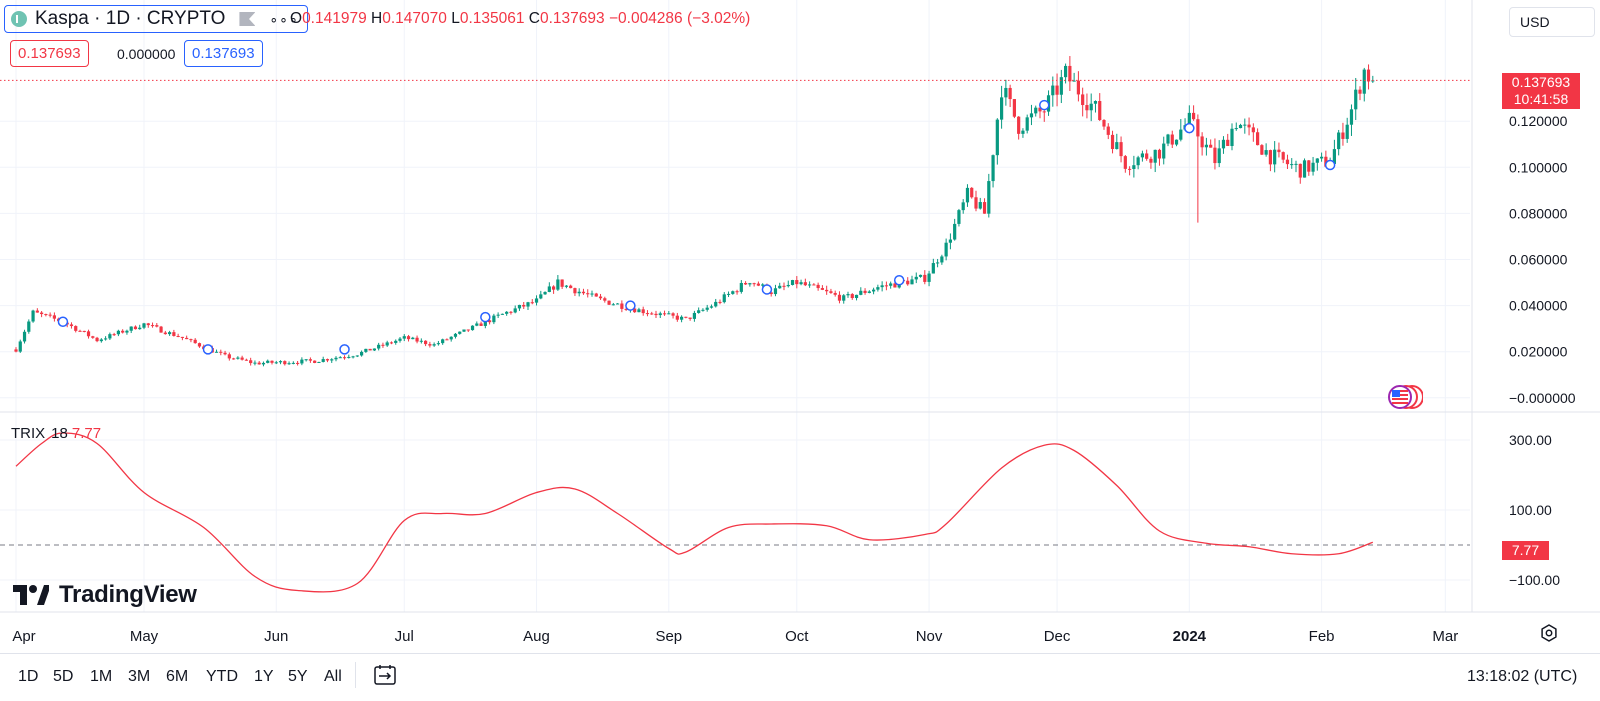  I want to click on date-range-icon, so click(385, 677).